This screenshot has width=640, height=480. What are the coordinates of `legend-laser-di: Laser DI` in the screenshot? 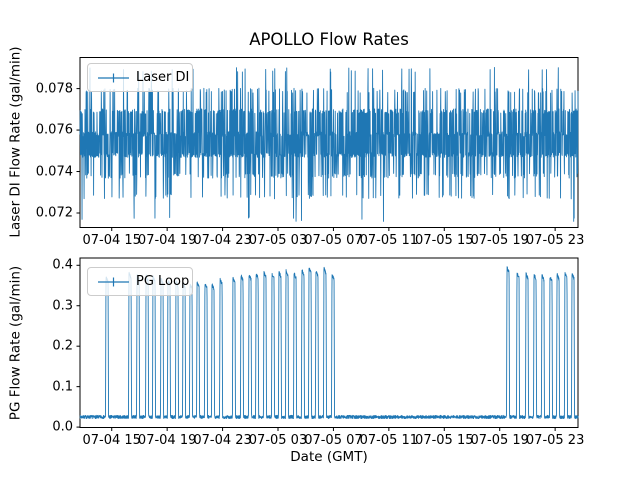 It's located at (140, 77).